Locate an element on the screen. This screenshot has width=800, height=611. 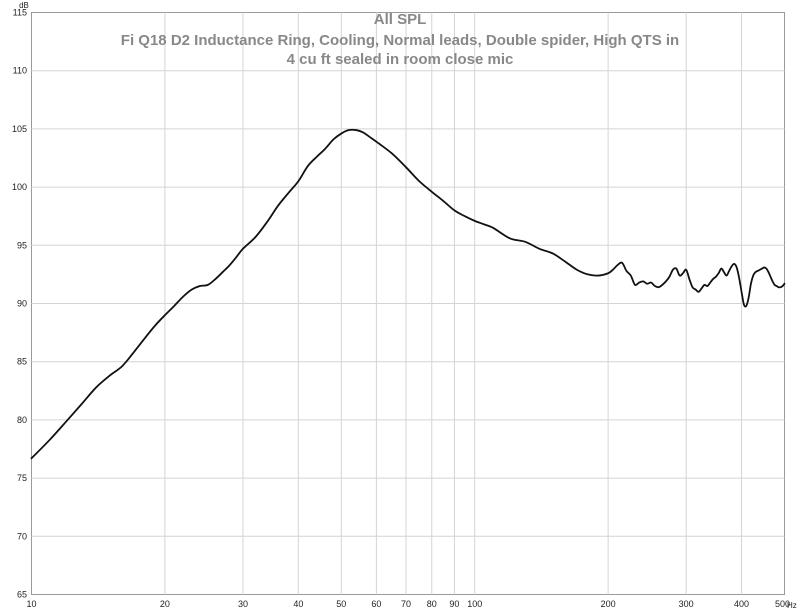
y-tick-label: 100 is located at coordinates (19, 187).